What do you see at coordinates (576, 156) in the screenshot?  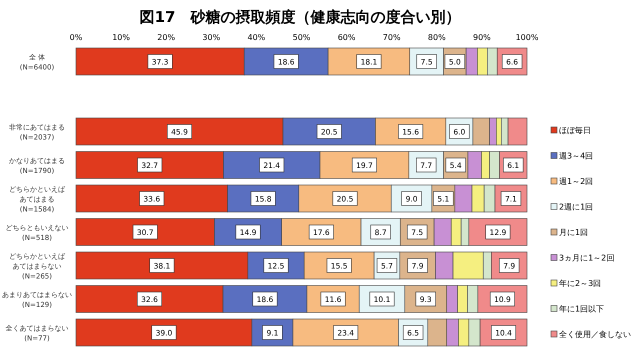 I see `legend-label: 週3～4回` at bounding box center [576, 156].